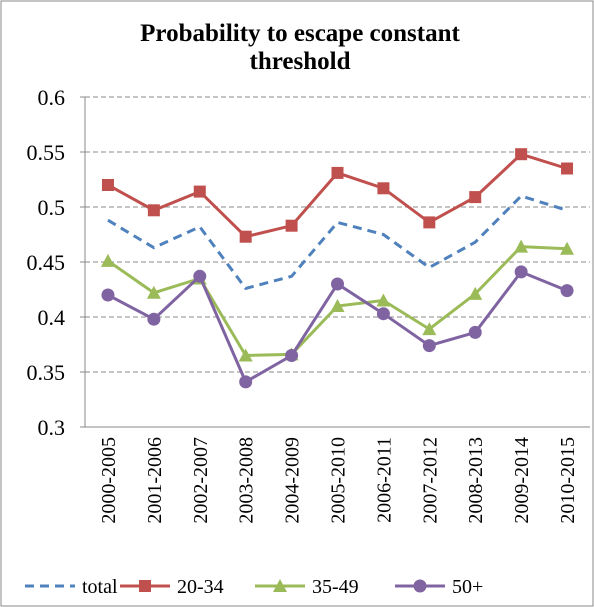 The height and width of the screenshot is (607, 594). Describe the element at coordinates (247, 480) in the screenshot. I see `x-tick-label: 2003-2008` at that location.